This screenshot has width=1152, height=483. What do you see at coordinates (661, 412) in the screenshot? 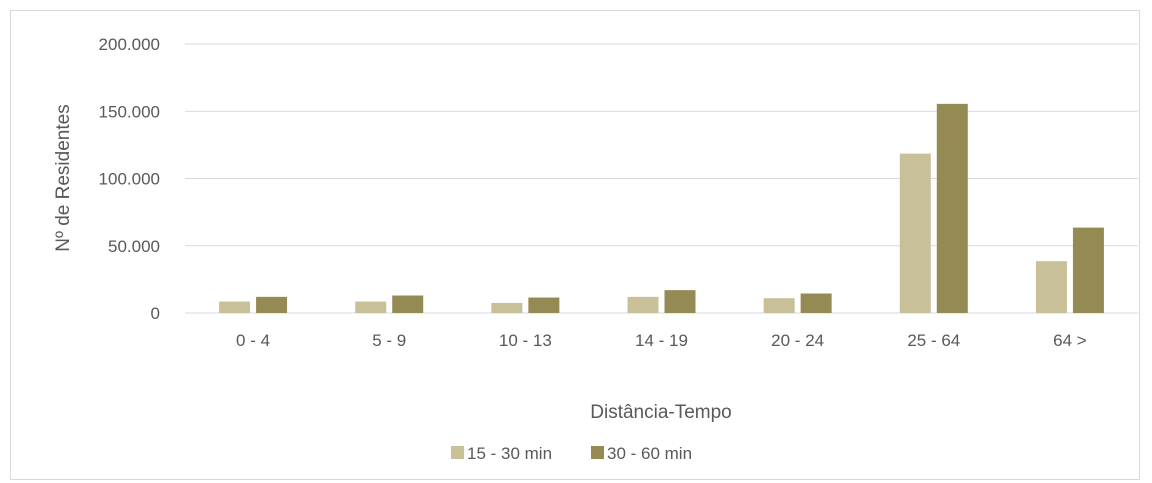
I see `x-axis-title: Distância-Tempo` at bounding box center [661, 412].